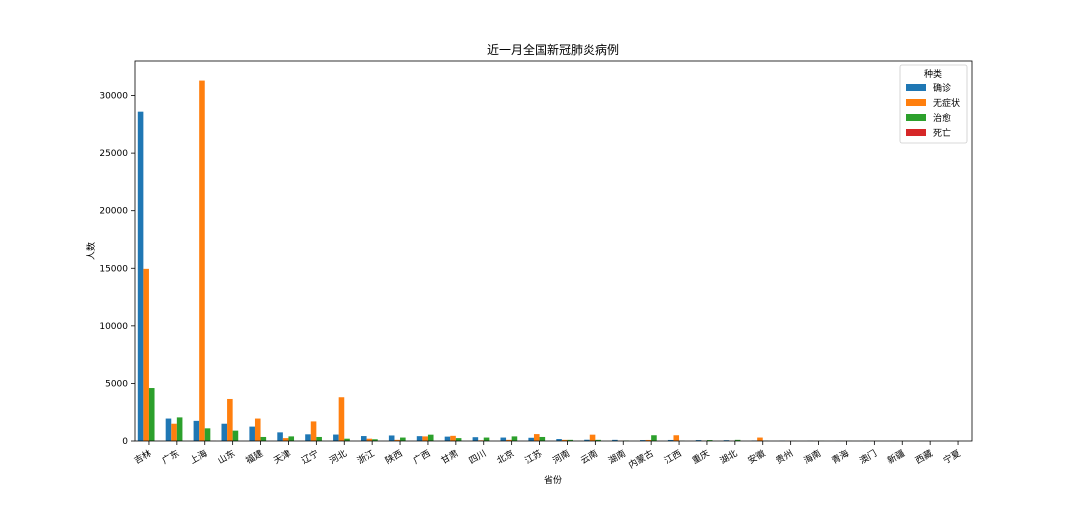 The image size is (1080, 508). What do you see at coordinates (952, 456) in the screenshot?
I see `x-tick-label: 宁夏` at bounding box center [952, 456].